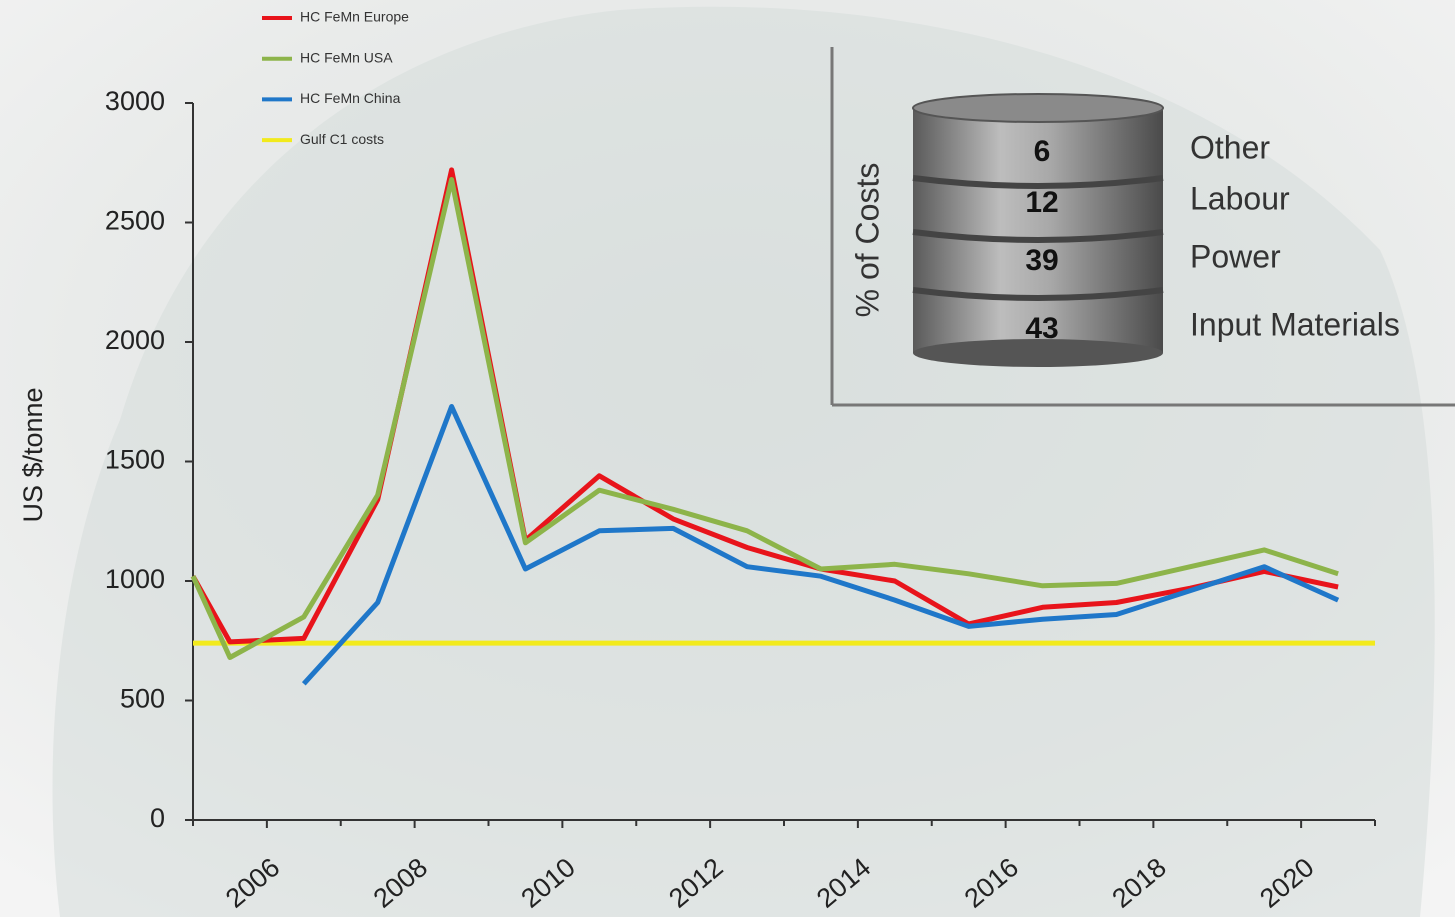 The image size is (1455, 917). Describe the element at coordinates (135, 460) in the screenshot. I see `y-tick-label: 1500` at that location.